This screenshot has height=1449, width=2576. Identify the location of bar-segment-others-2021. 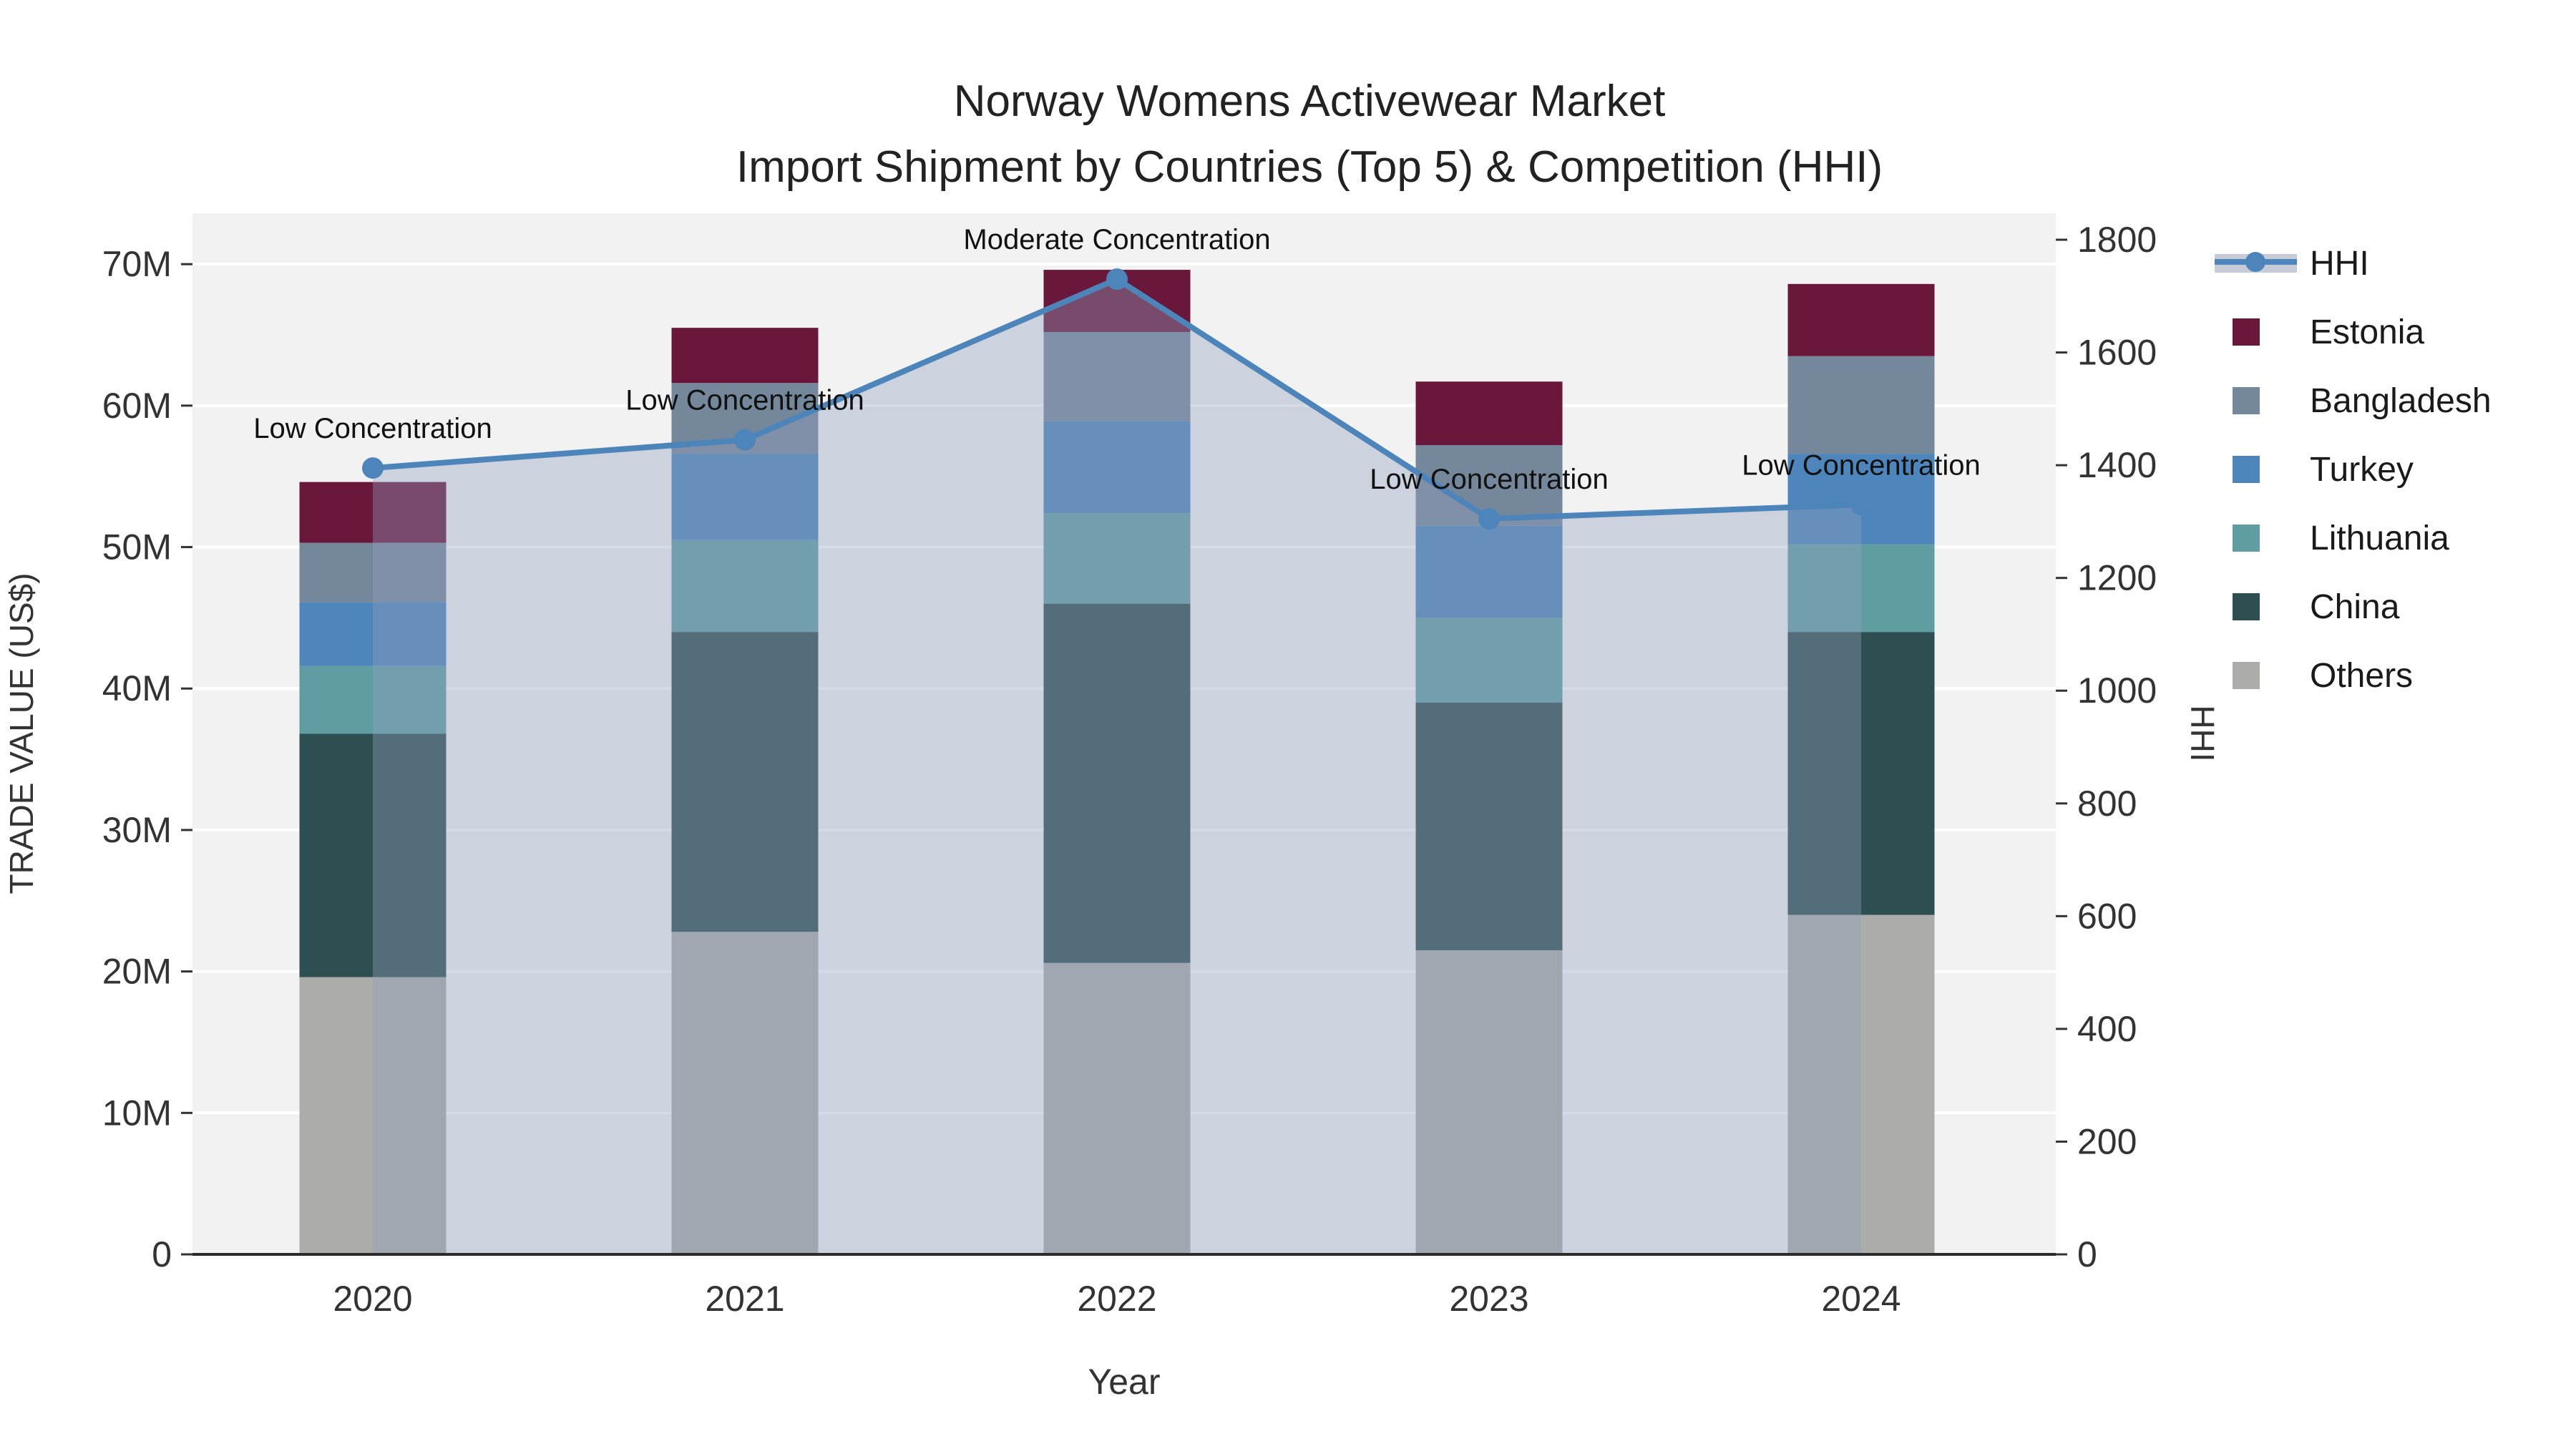
(745, 1093).